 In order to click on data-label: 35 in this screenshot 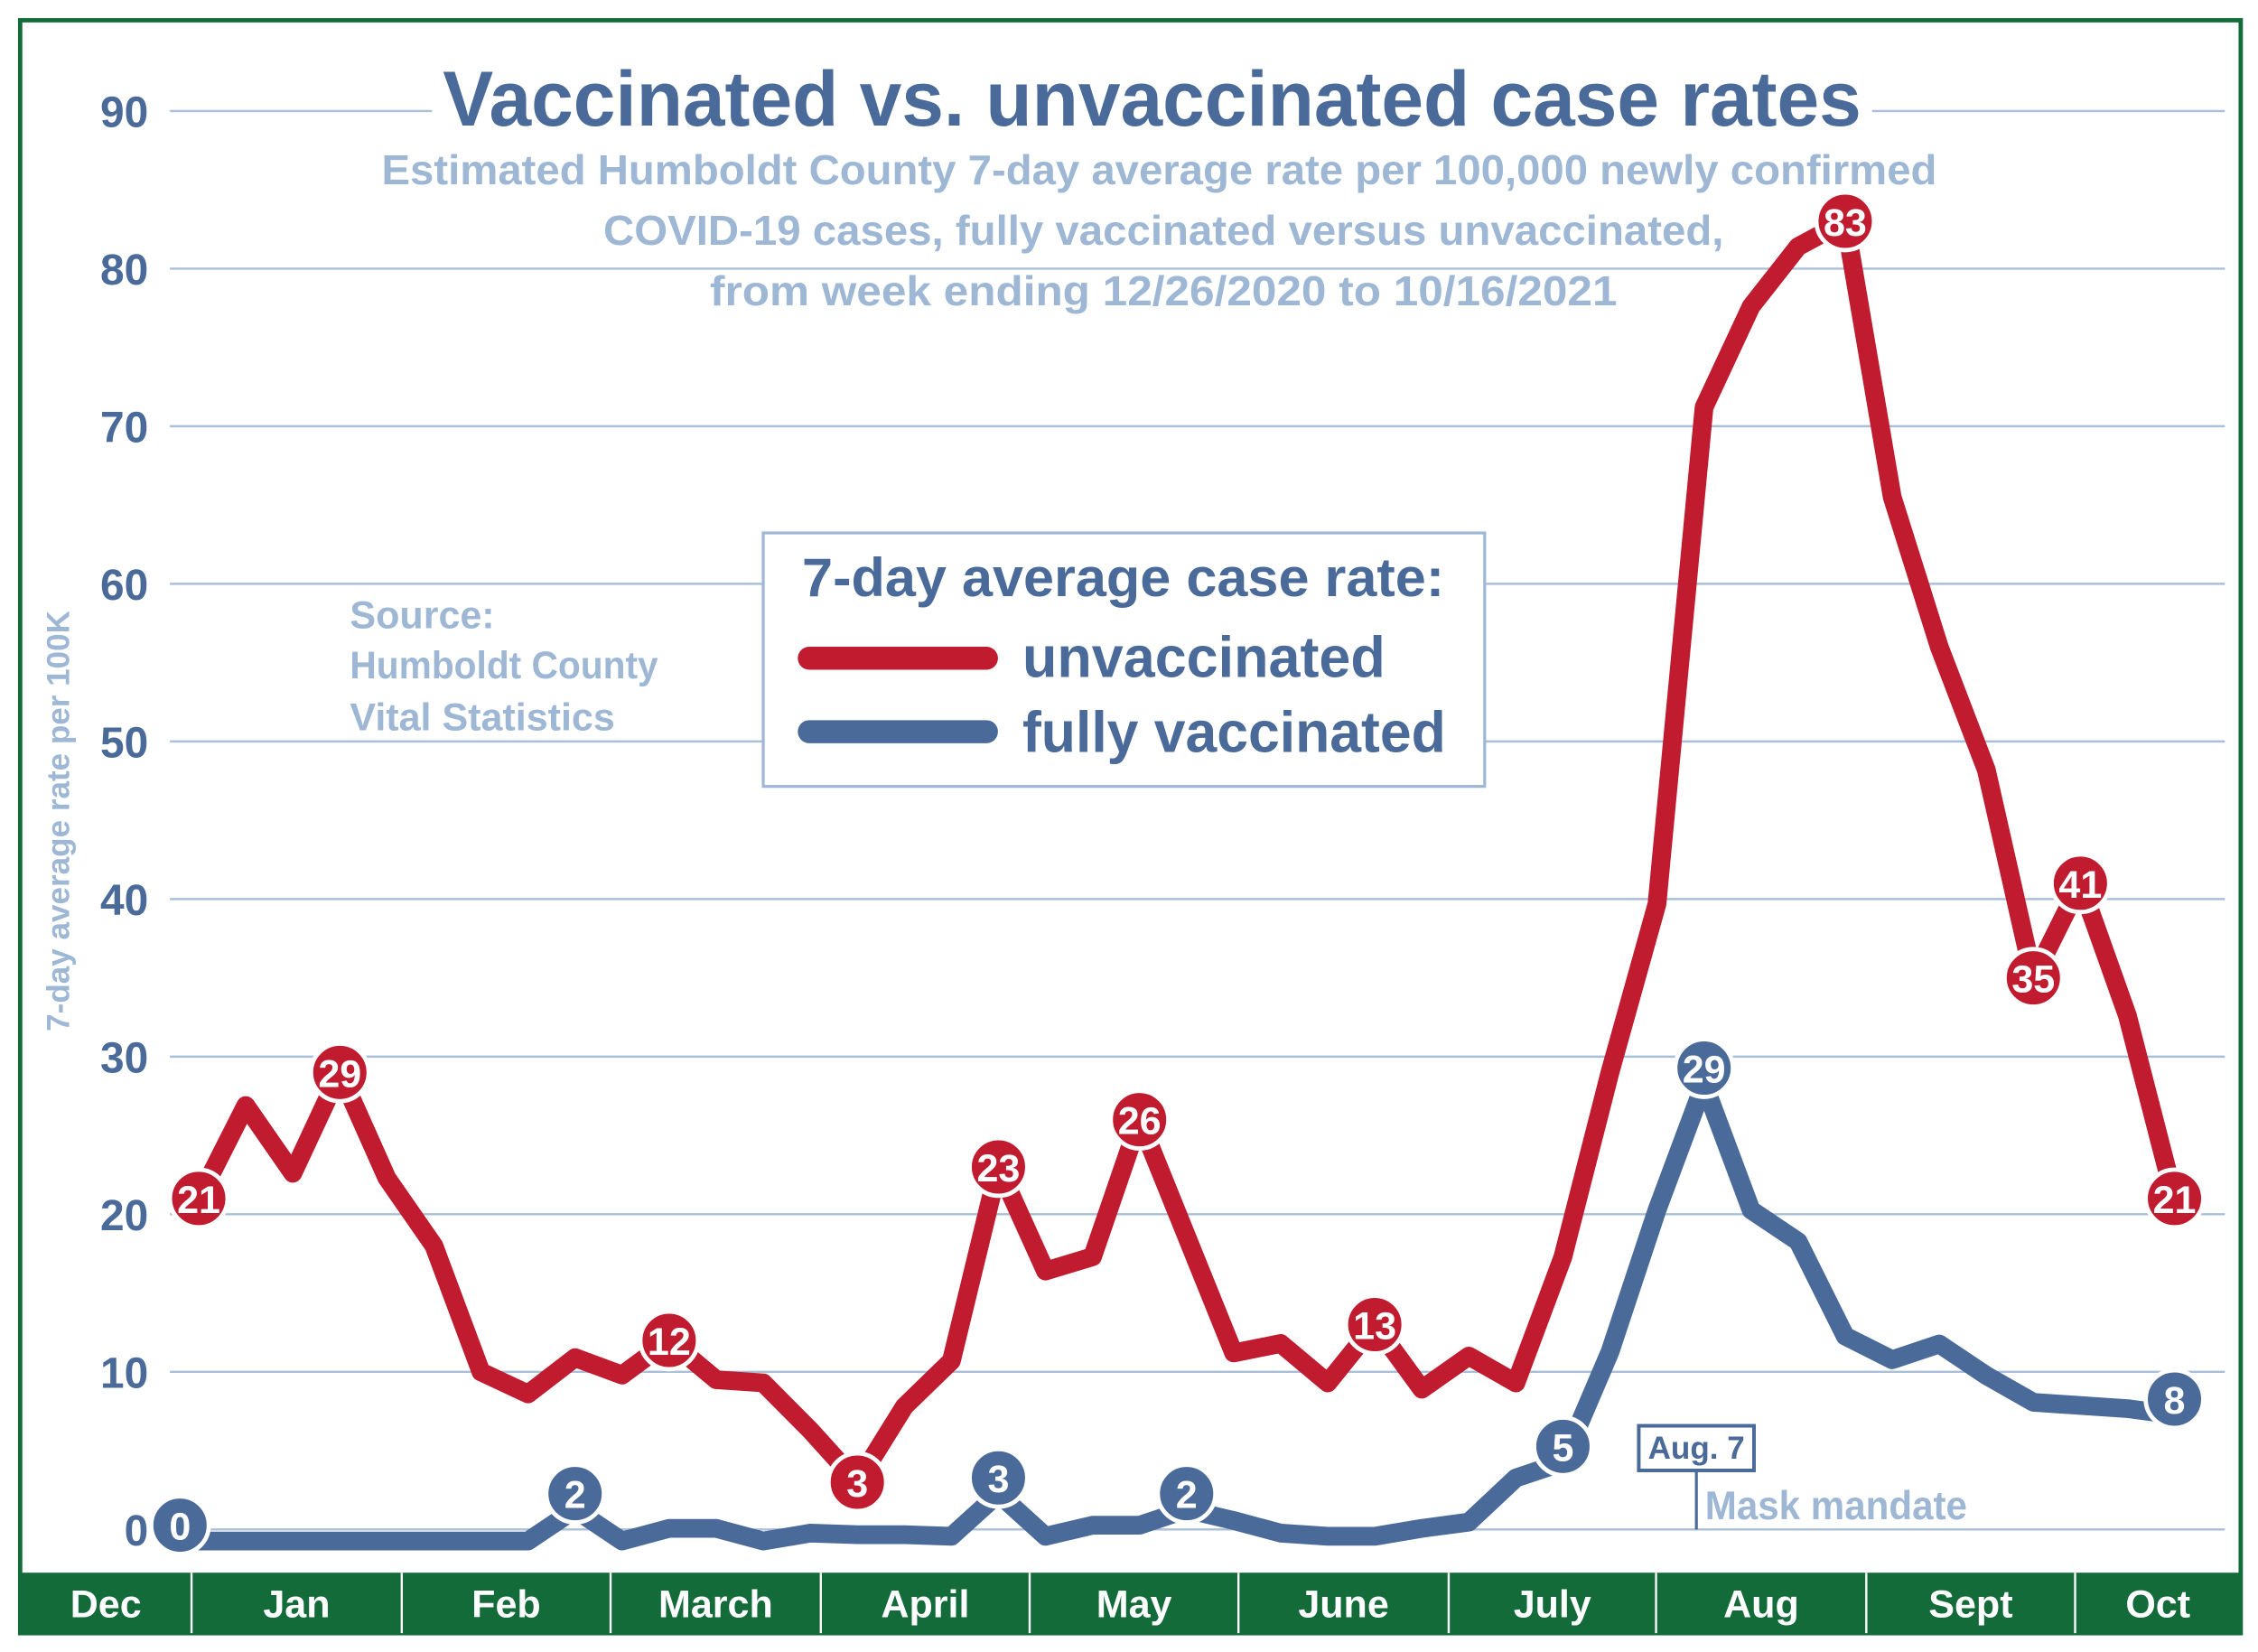, I will do `click(2033, 978)`.